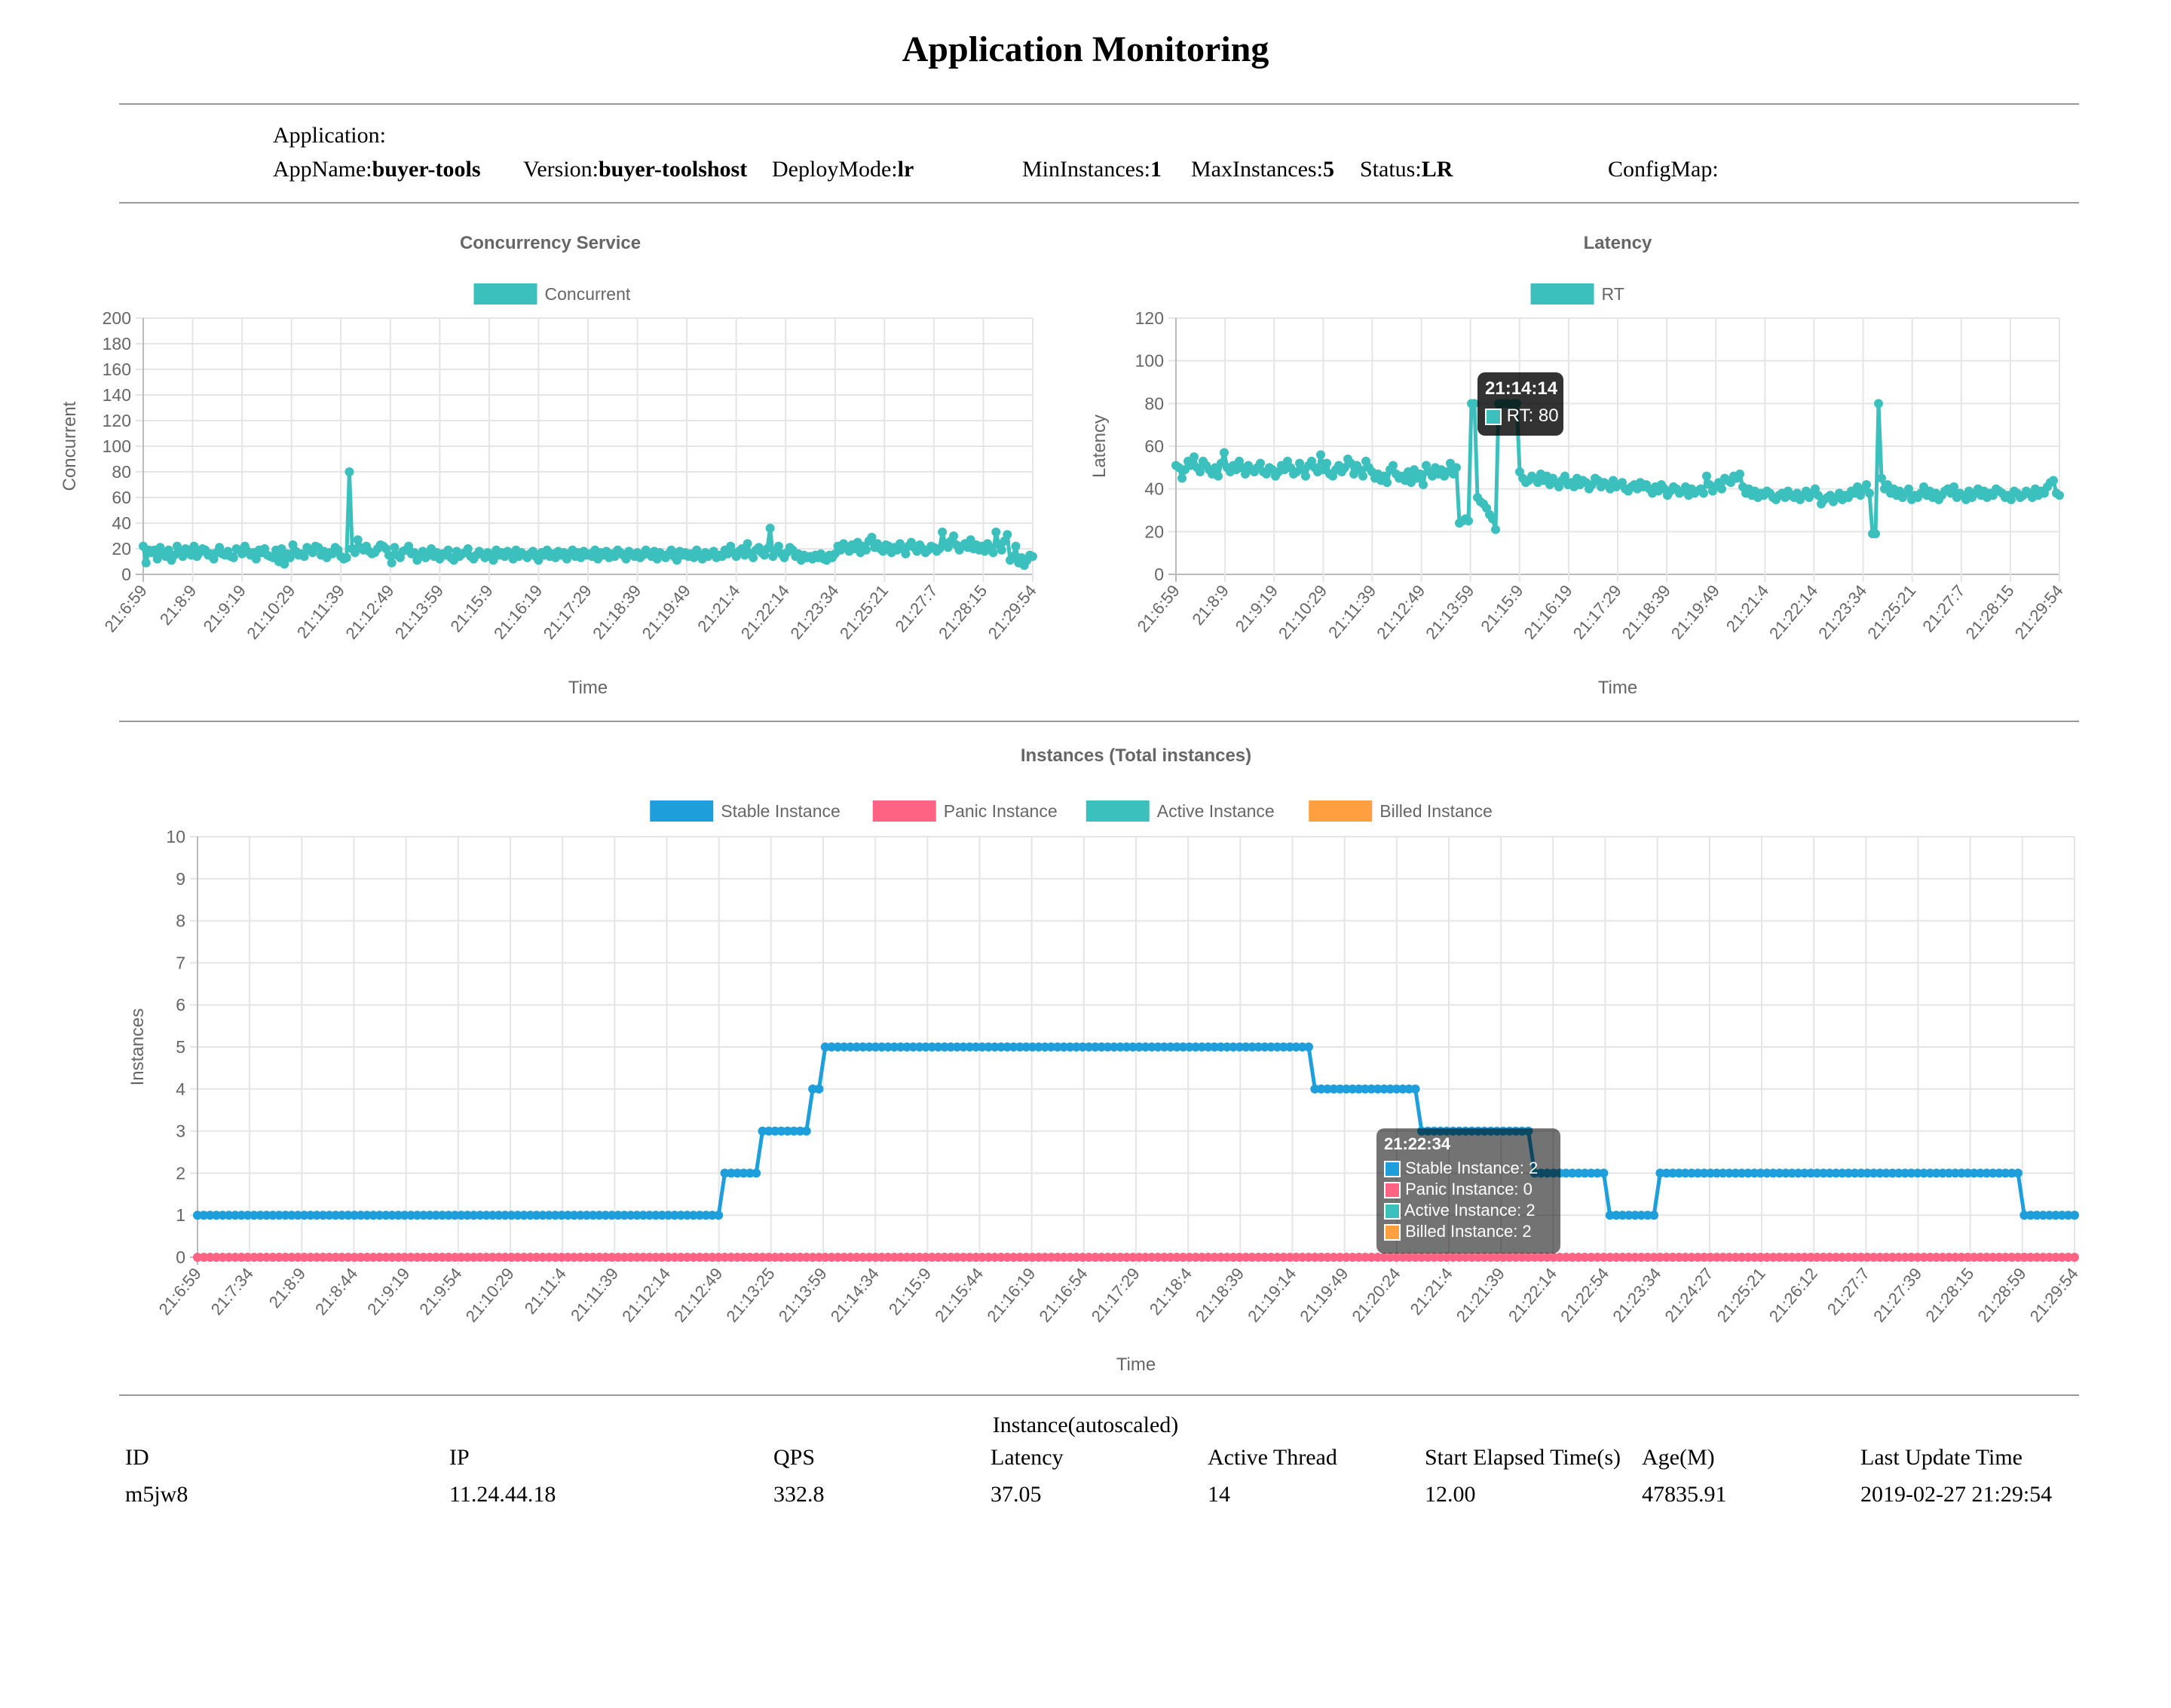  What do you see at coordinates (568, 612) in the screenshot?
I see `x-tick-label: 21:17:29` at bounding box center [568, 612].